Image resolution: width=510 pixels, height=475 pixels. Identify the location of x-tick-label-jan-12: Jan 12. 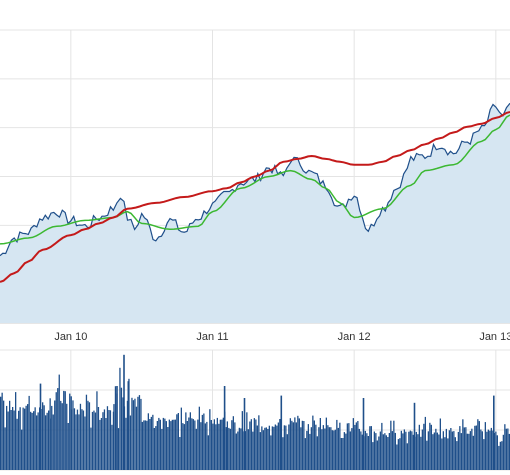
(354, 337).